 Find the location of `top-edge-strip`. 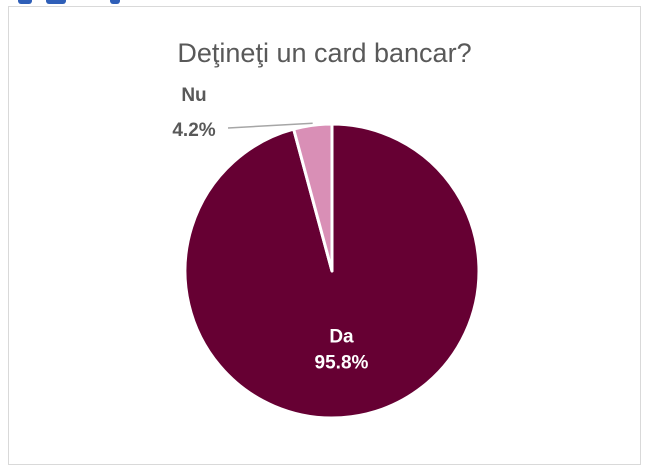

top-edge-strip is located at coordinates (322, 3).